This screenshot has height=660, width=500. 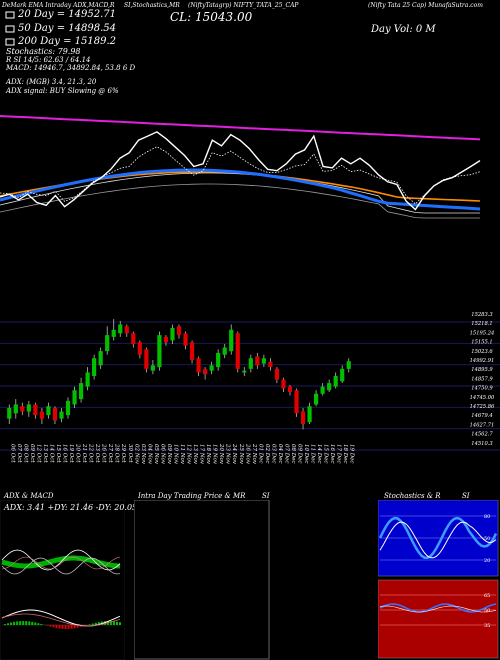 What do you see at coordinates (438, 619) in the screenshot?
I see `rsi-area` at bounding box center [438, 619].